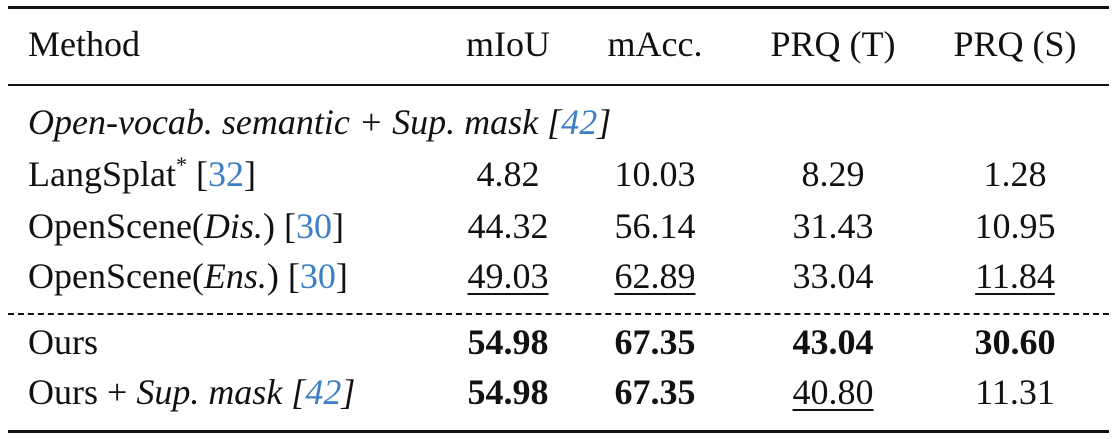 The width and height of the screenshot is (1117, 439). What do you see at coordinates (558, 342) in the screenshot?
I see `table-row: Ours 54.98 67.35 43.04 30.60` at bounding box center [558, 342].